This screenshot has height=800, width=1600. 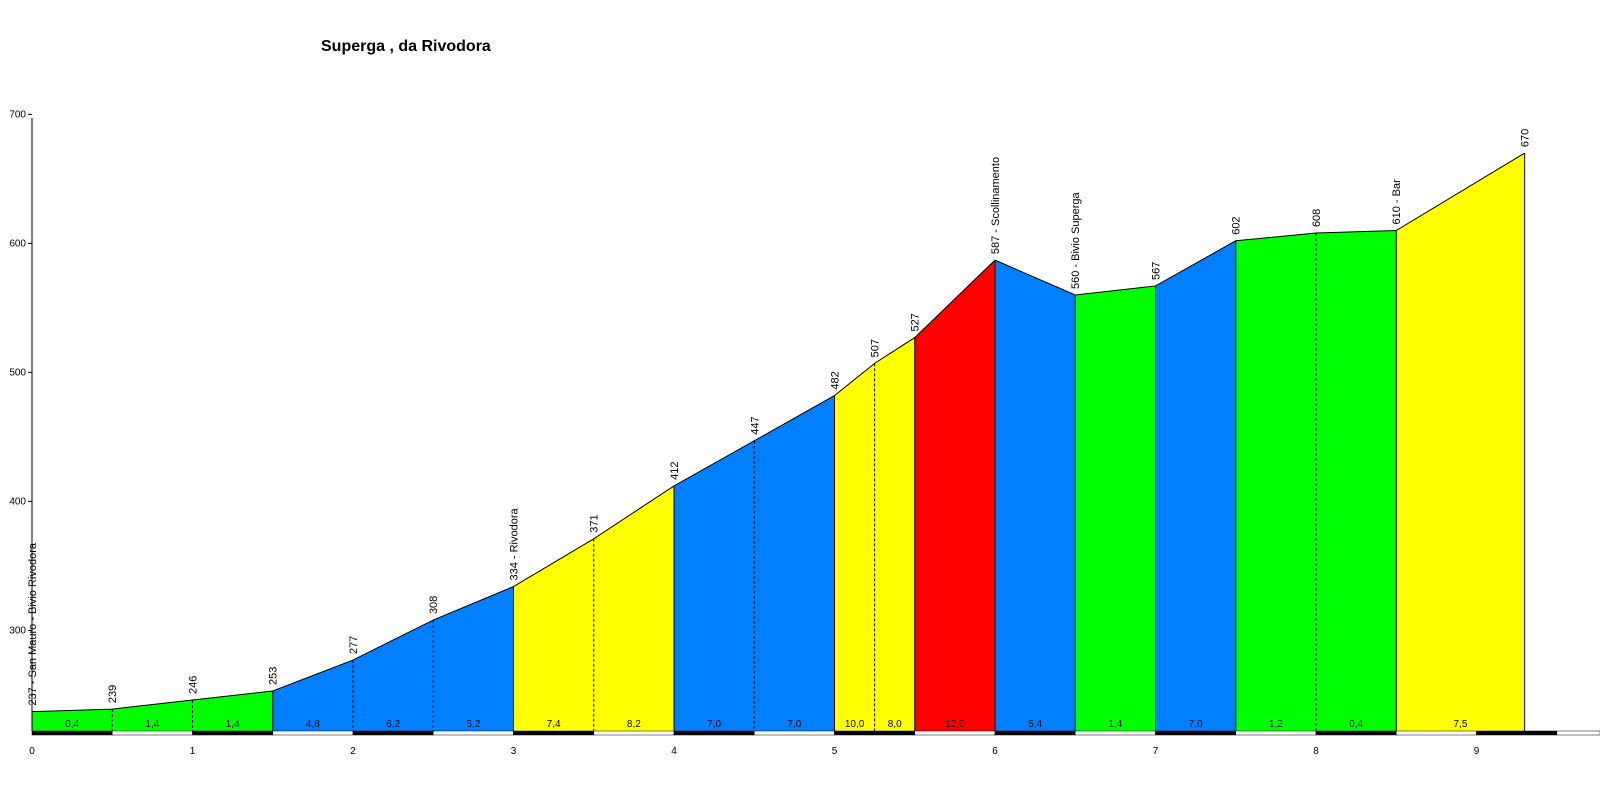 I want to click on x-tick-label: 4, so click(x=674, y=751).